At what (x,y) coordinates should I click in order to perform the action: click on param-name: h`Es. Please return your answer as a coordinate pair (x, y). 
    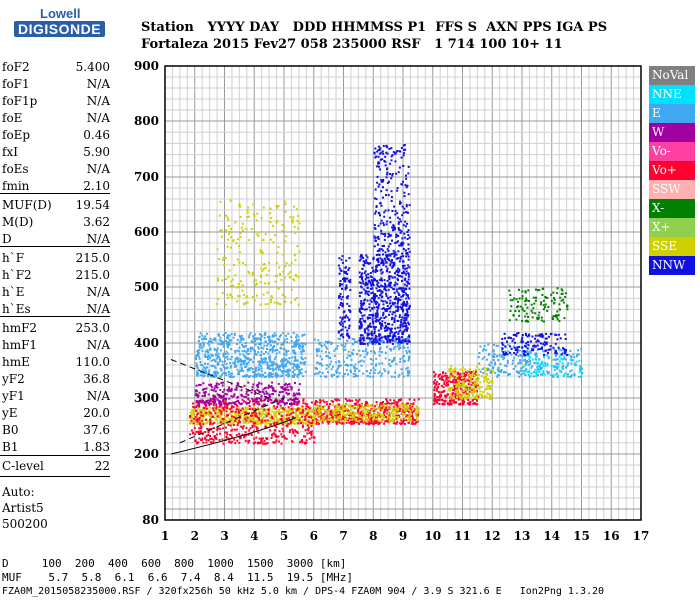
    Looking at the image, I should click on (16, 309).